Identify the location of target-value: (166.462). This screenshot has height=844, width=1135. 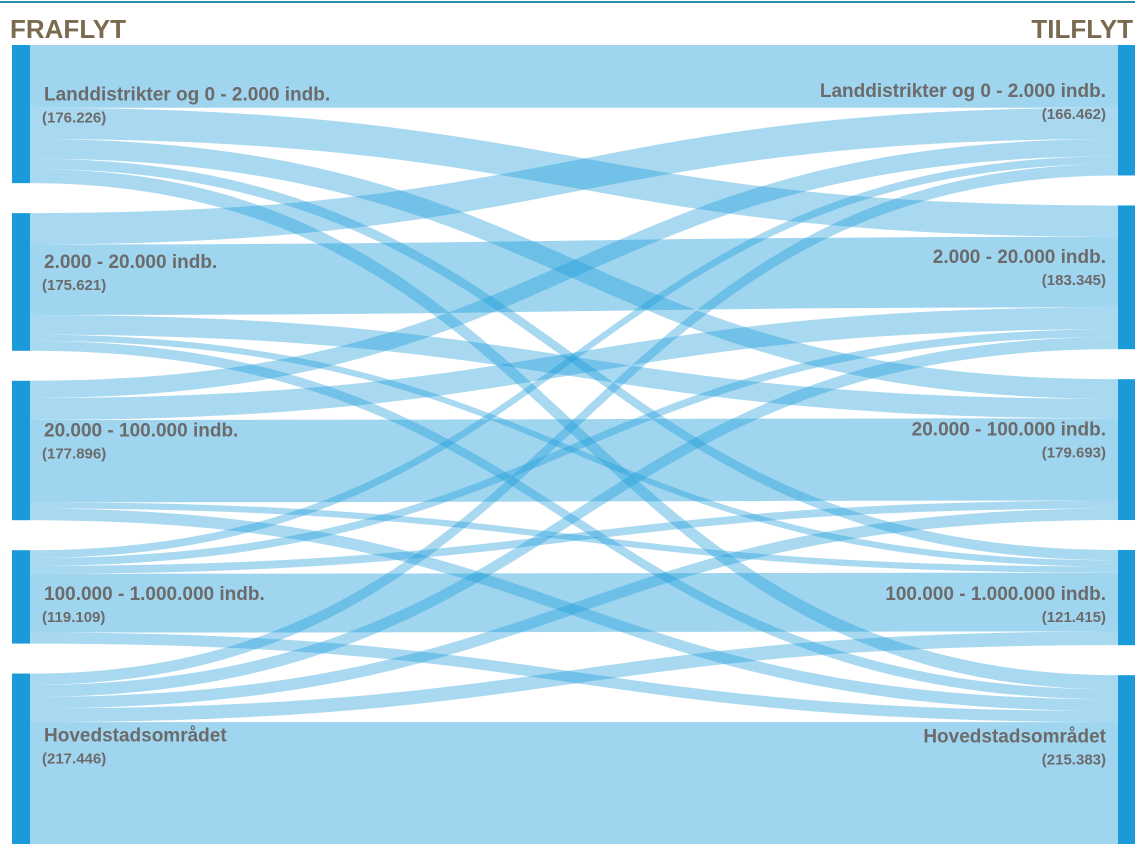
(1074, 114).